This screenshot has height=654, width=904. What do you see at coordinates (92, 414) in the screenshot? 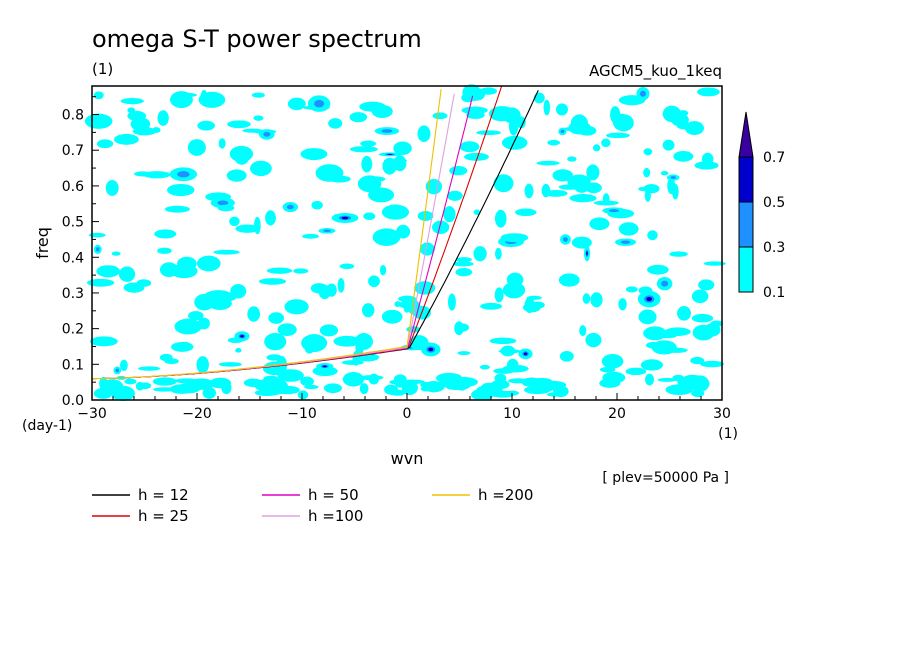
I see `x-tick-label: −30` at bounding box center [92, 414].